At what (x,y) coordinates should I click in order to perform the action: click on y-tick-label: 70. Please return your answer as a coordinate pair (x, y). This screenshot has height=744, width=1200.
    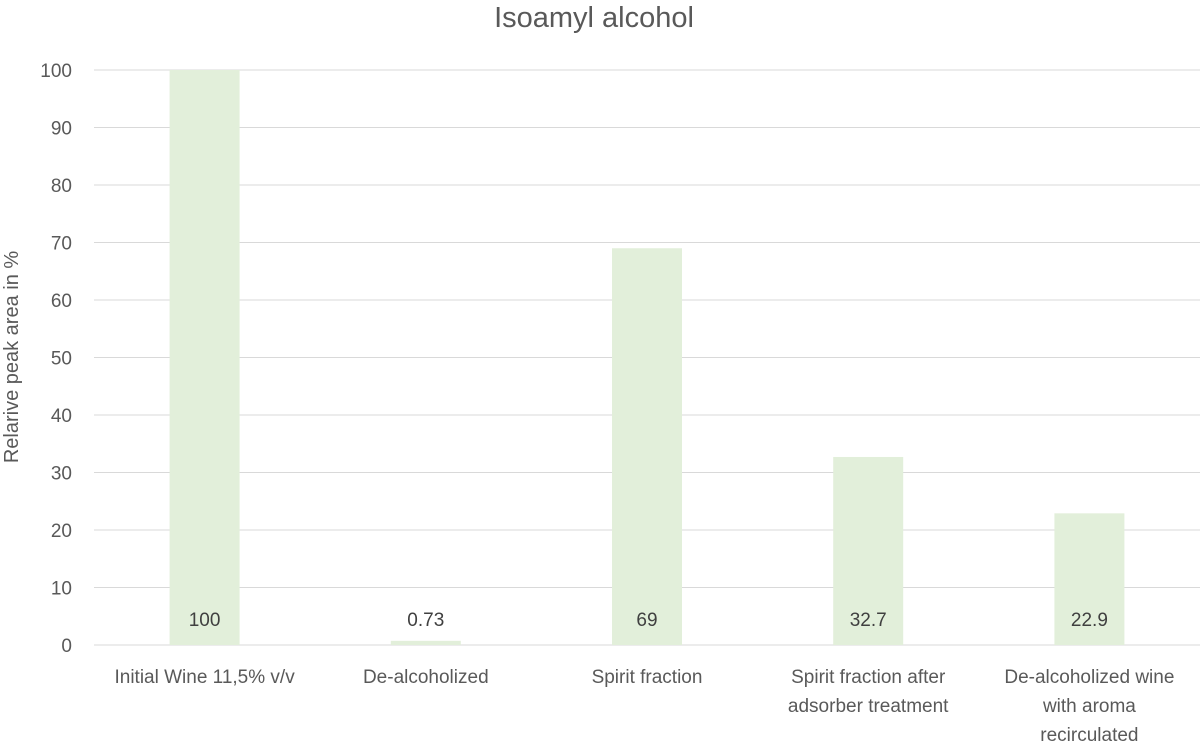
    Looking at the image, I should click on (61, 244).